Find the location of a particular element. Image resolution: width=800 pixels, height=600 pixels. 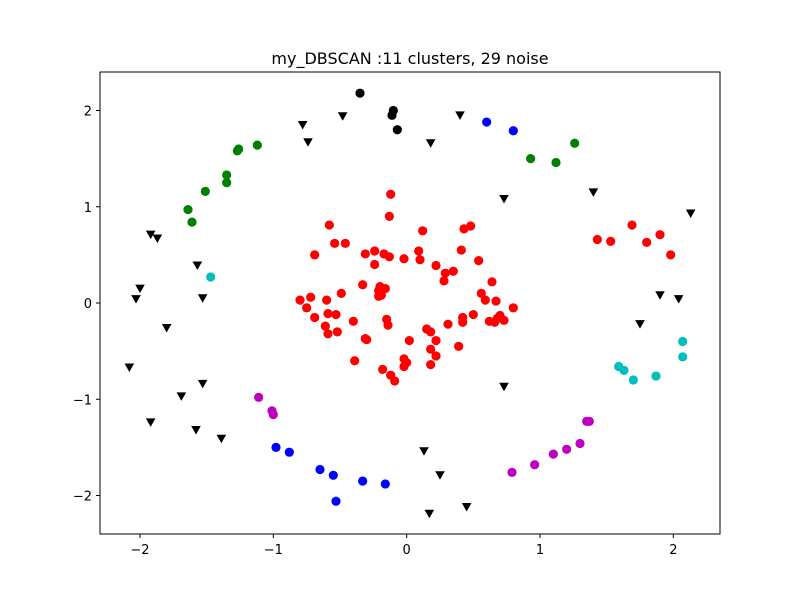

y-tick-label: 1 is located at coordinates (88, 208).